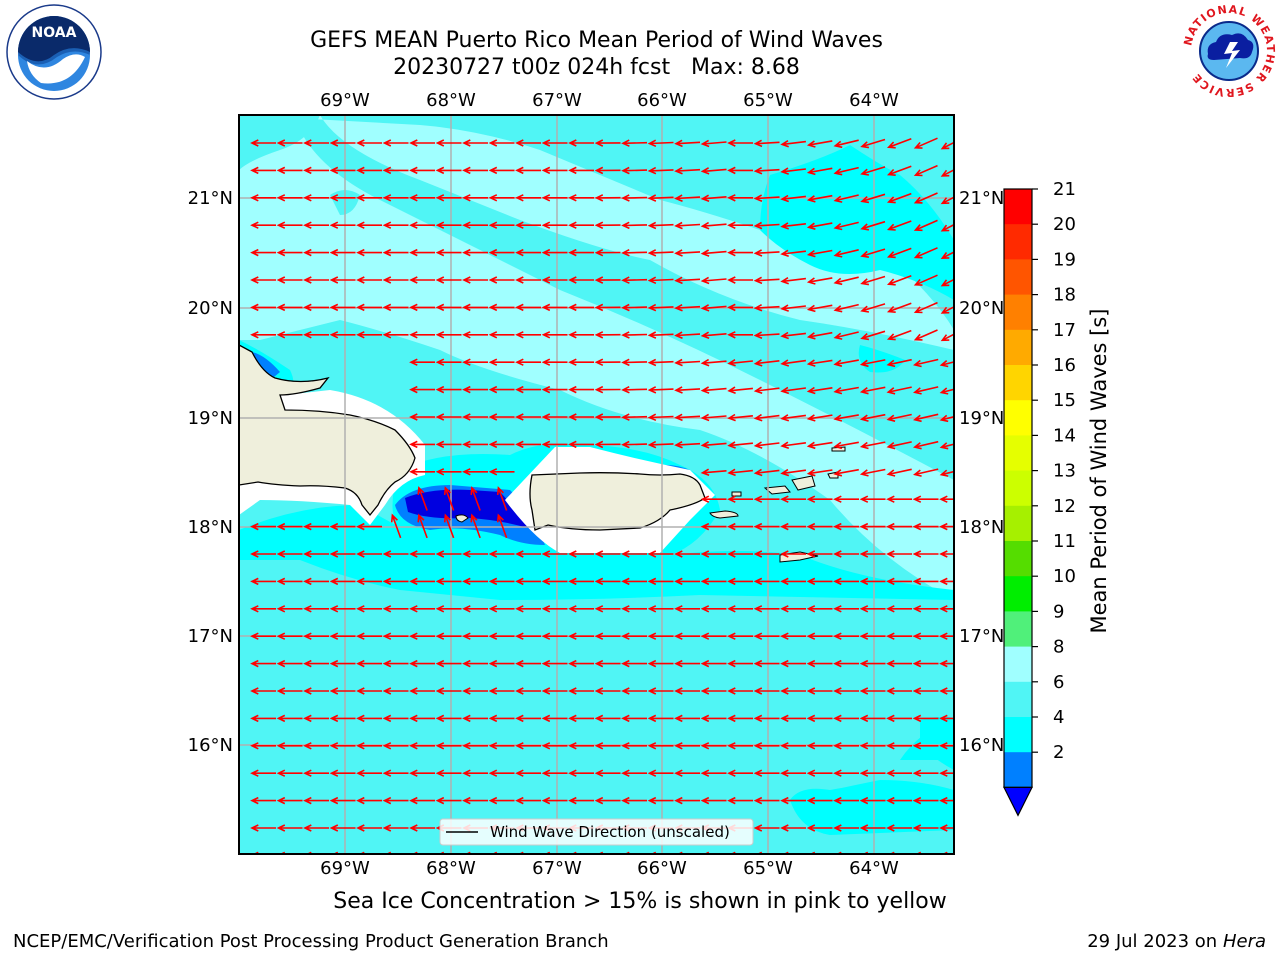 The width and height of the screenshot is (1280, 960). Describe the element at coordinates (1058, 647) in the screenshot. I see `colorbar-tick-label: 8` at that location.